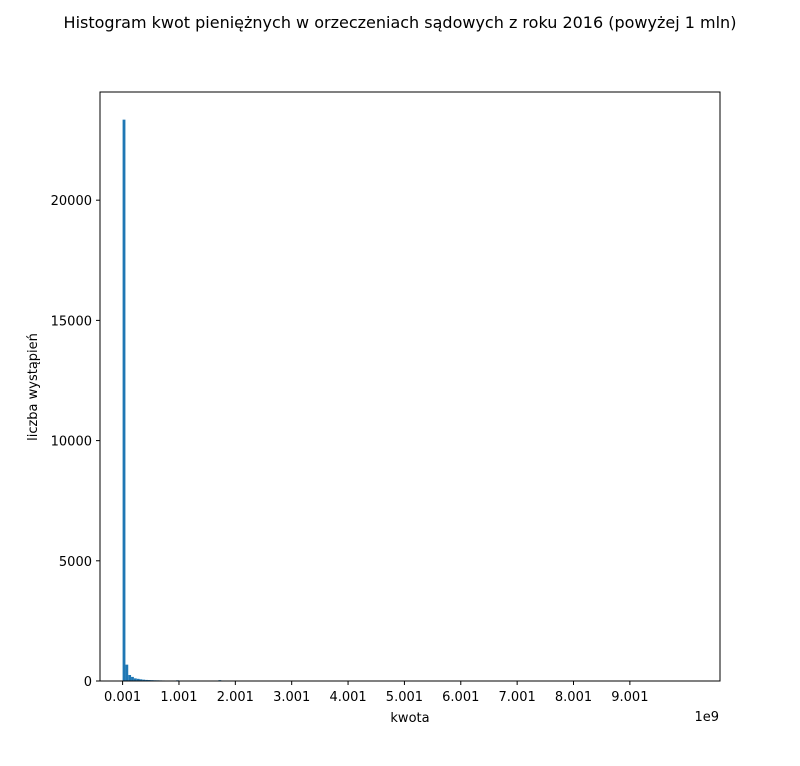 This screenshot has width=800, height=766. Describe the element at coordinates (235, 697) in the screenshot. I see `x-tick-label: 2.001` at that location.